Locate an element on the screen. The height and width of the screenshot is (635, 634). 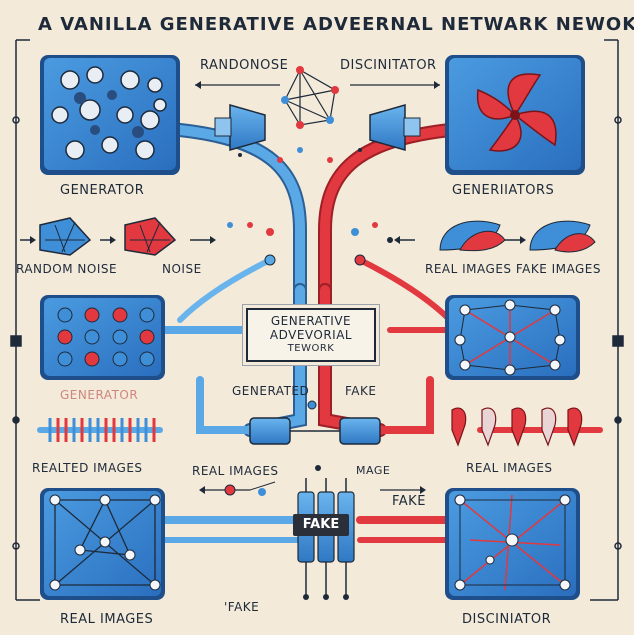
label-generator: GENERATOR is located at coordinates (102, 190).